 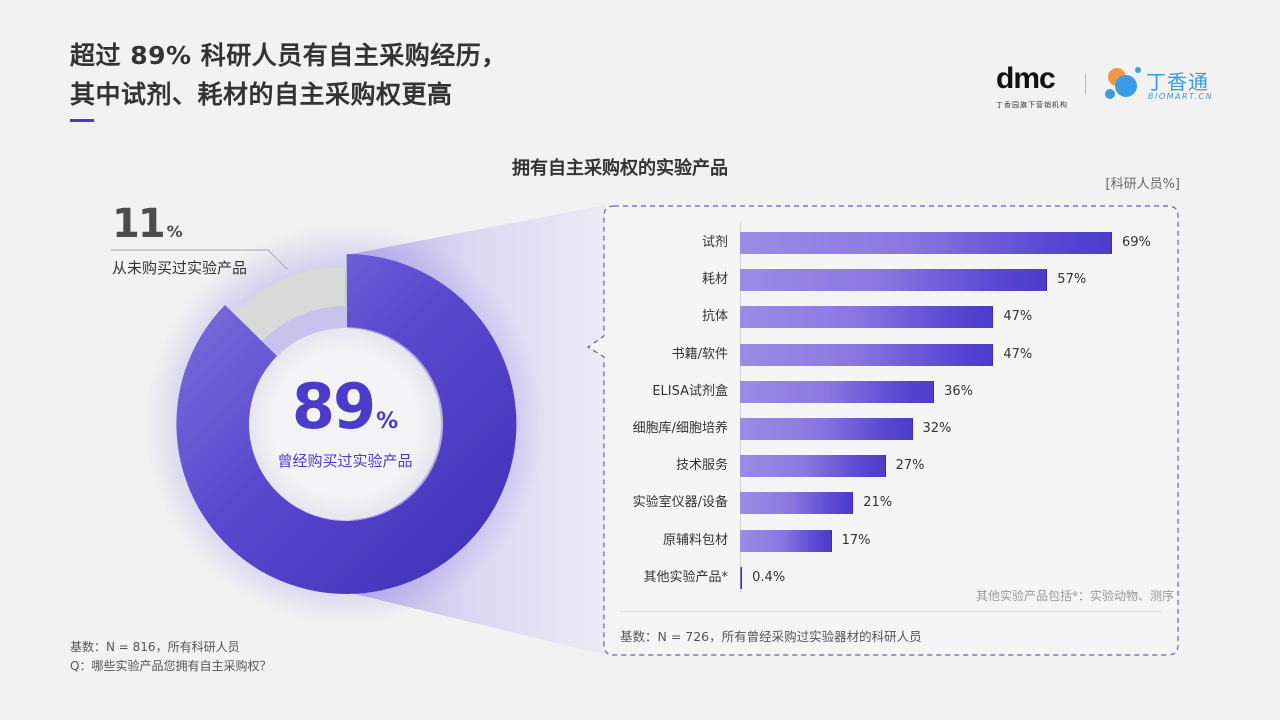 What do you see at coordinates (910, 466) in the screenshot?
I see `bar-value-label: 27%` at bounding box center [910, 466].